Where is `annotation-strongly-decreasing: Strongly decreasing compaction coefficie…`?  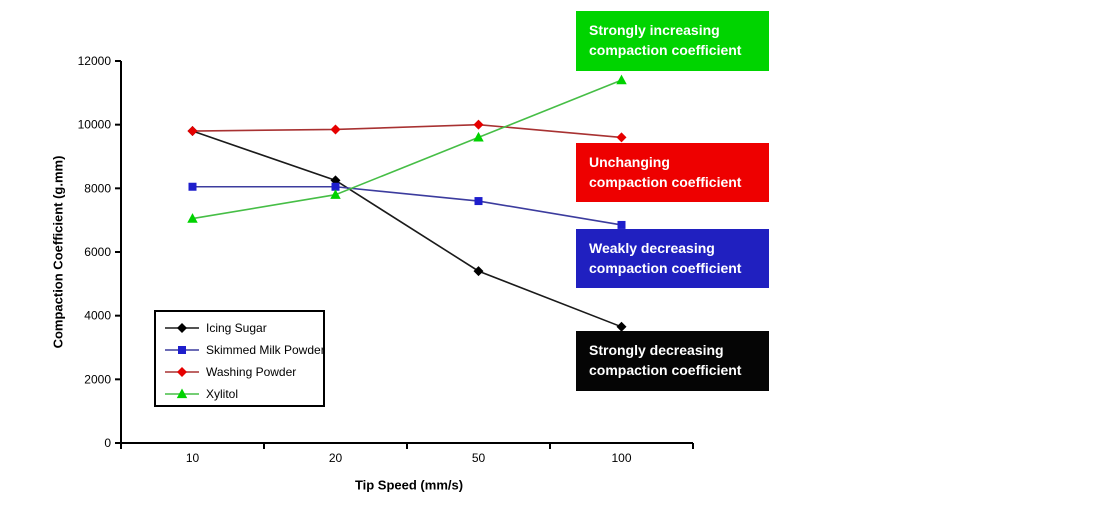
annotation-strongly-decreasing: Strongly decreasing compaction coefficie… is located at coordinates (672, 361).